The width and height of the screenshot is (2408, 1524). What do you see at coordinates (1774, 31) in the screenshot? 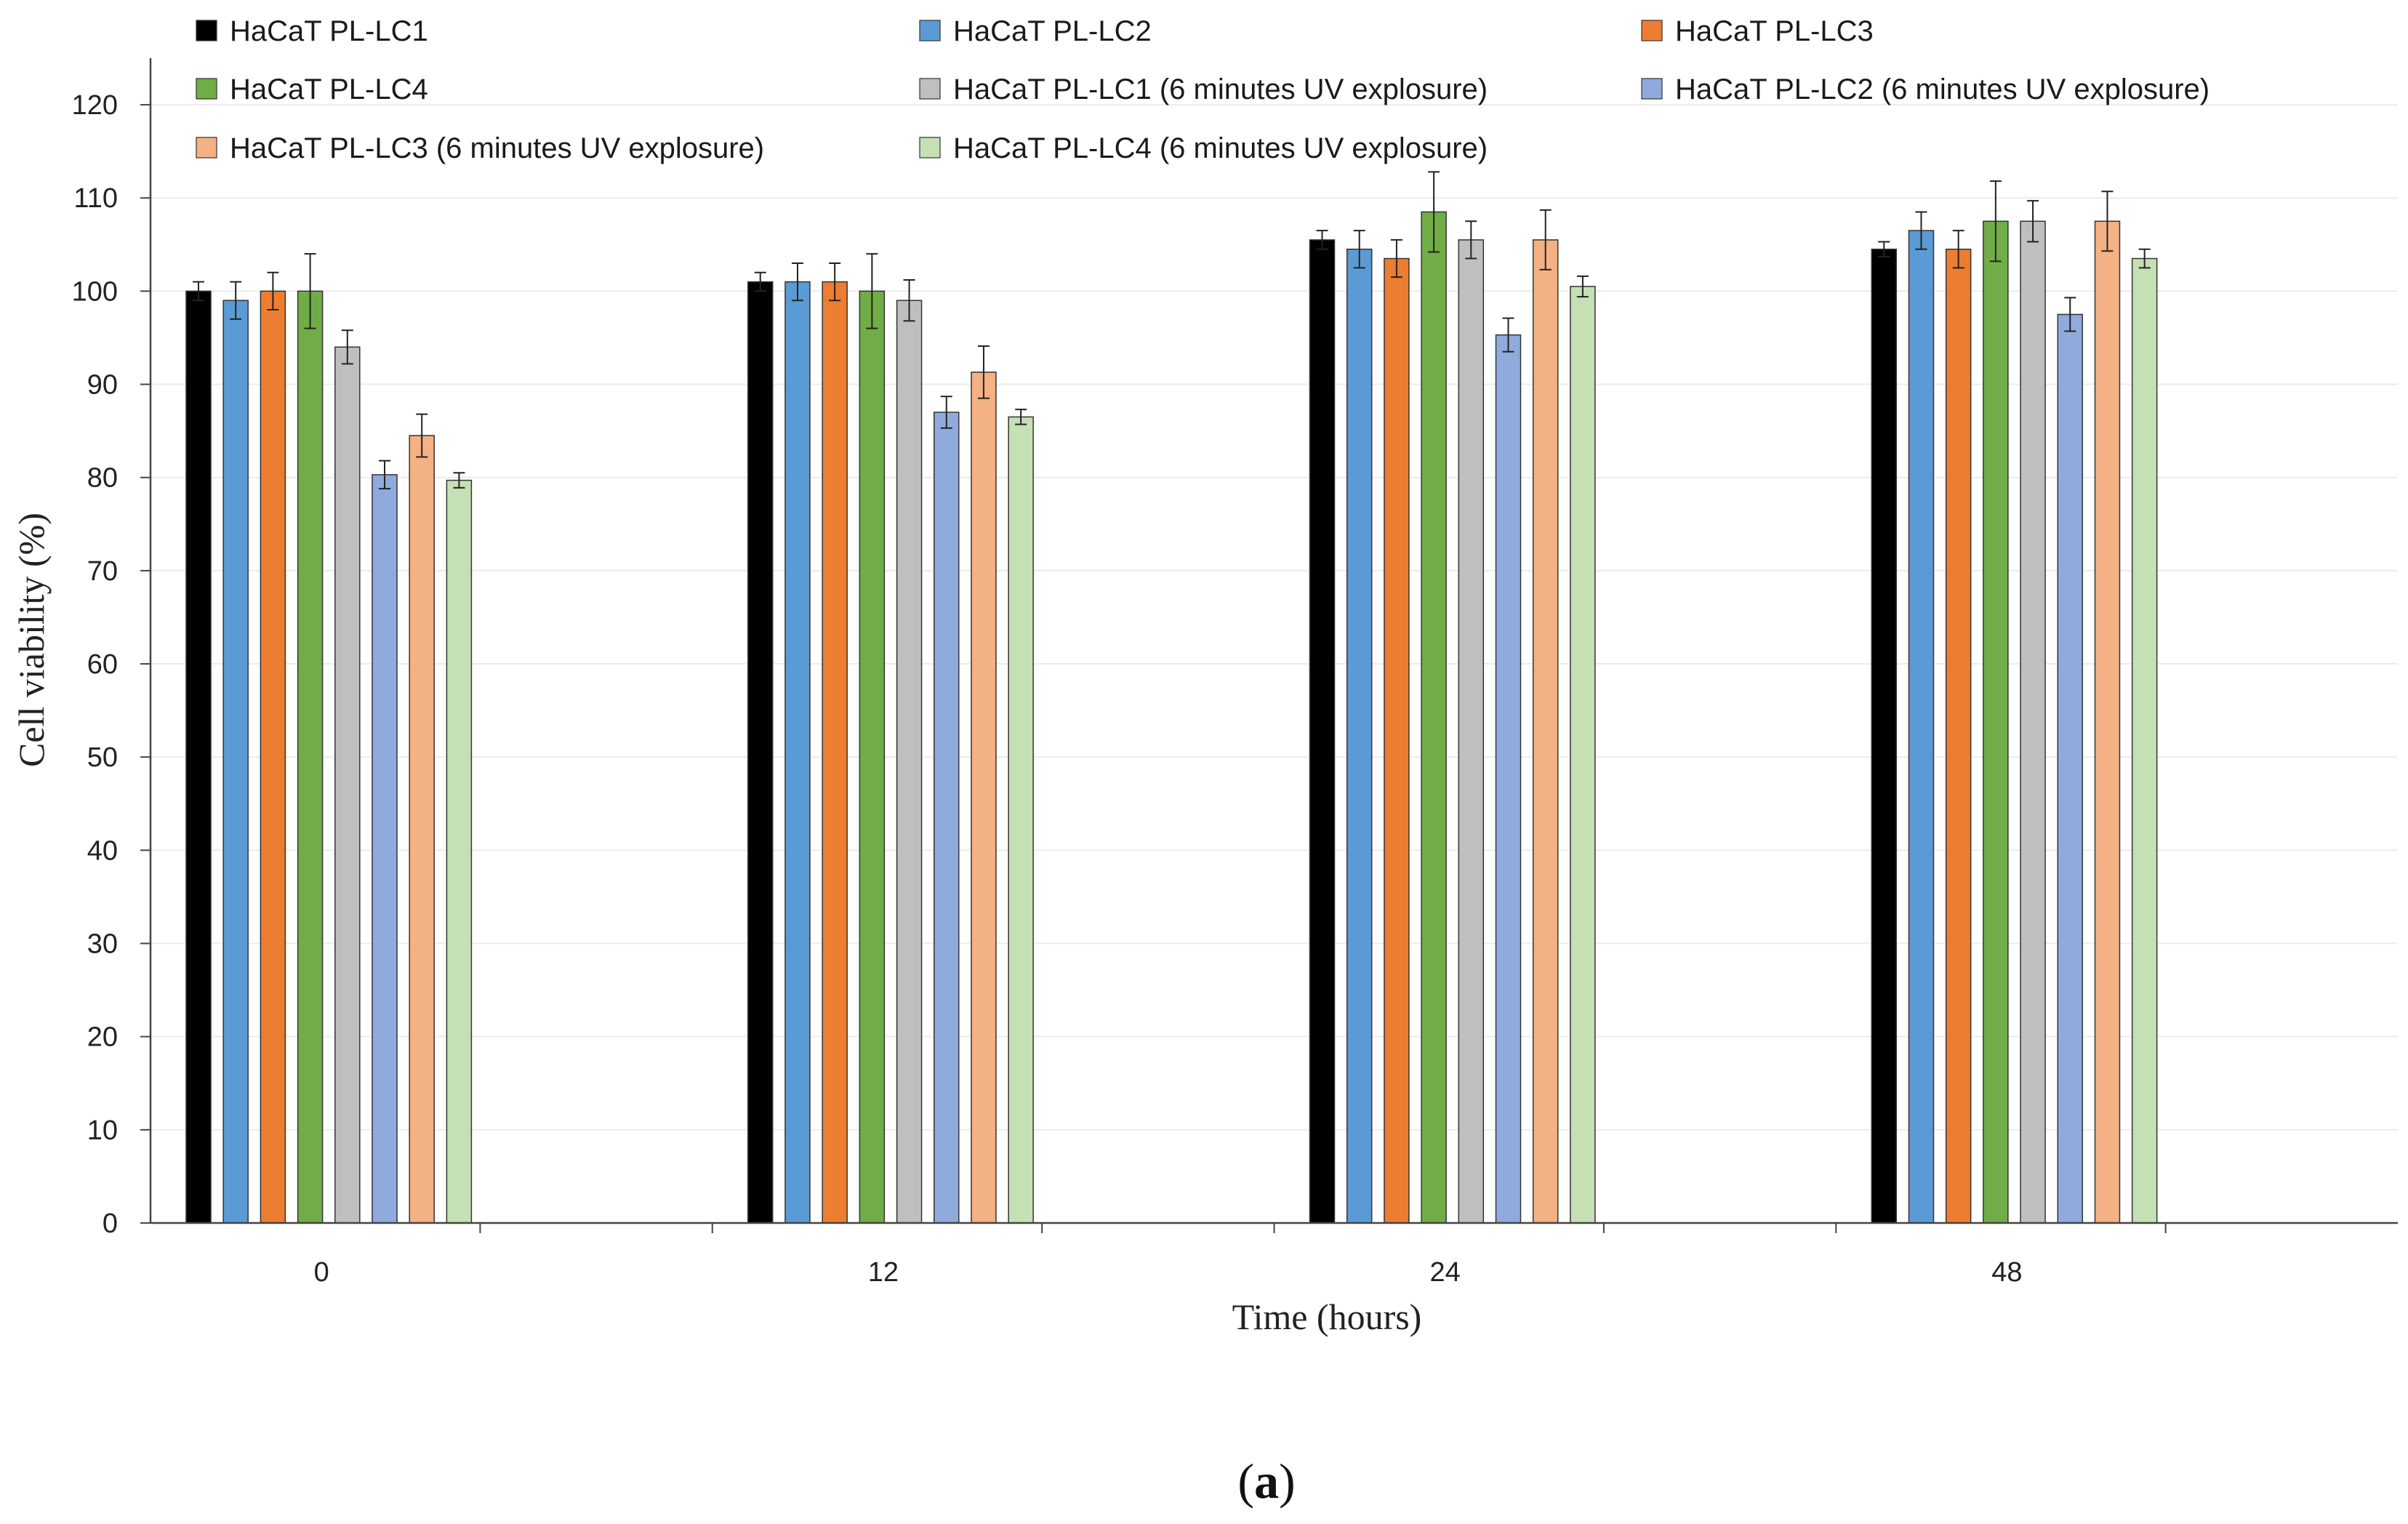
I see `legend-label: HaCaT PL-LC3` at bounding box center [1774, 31].